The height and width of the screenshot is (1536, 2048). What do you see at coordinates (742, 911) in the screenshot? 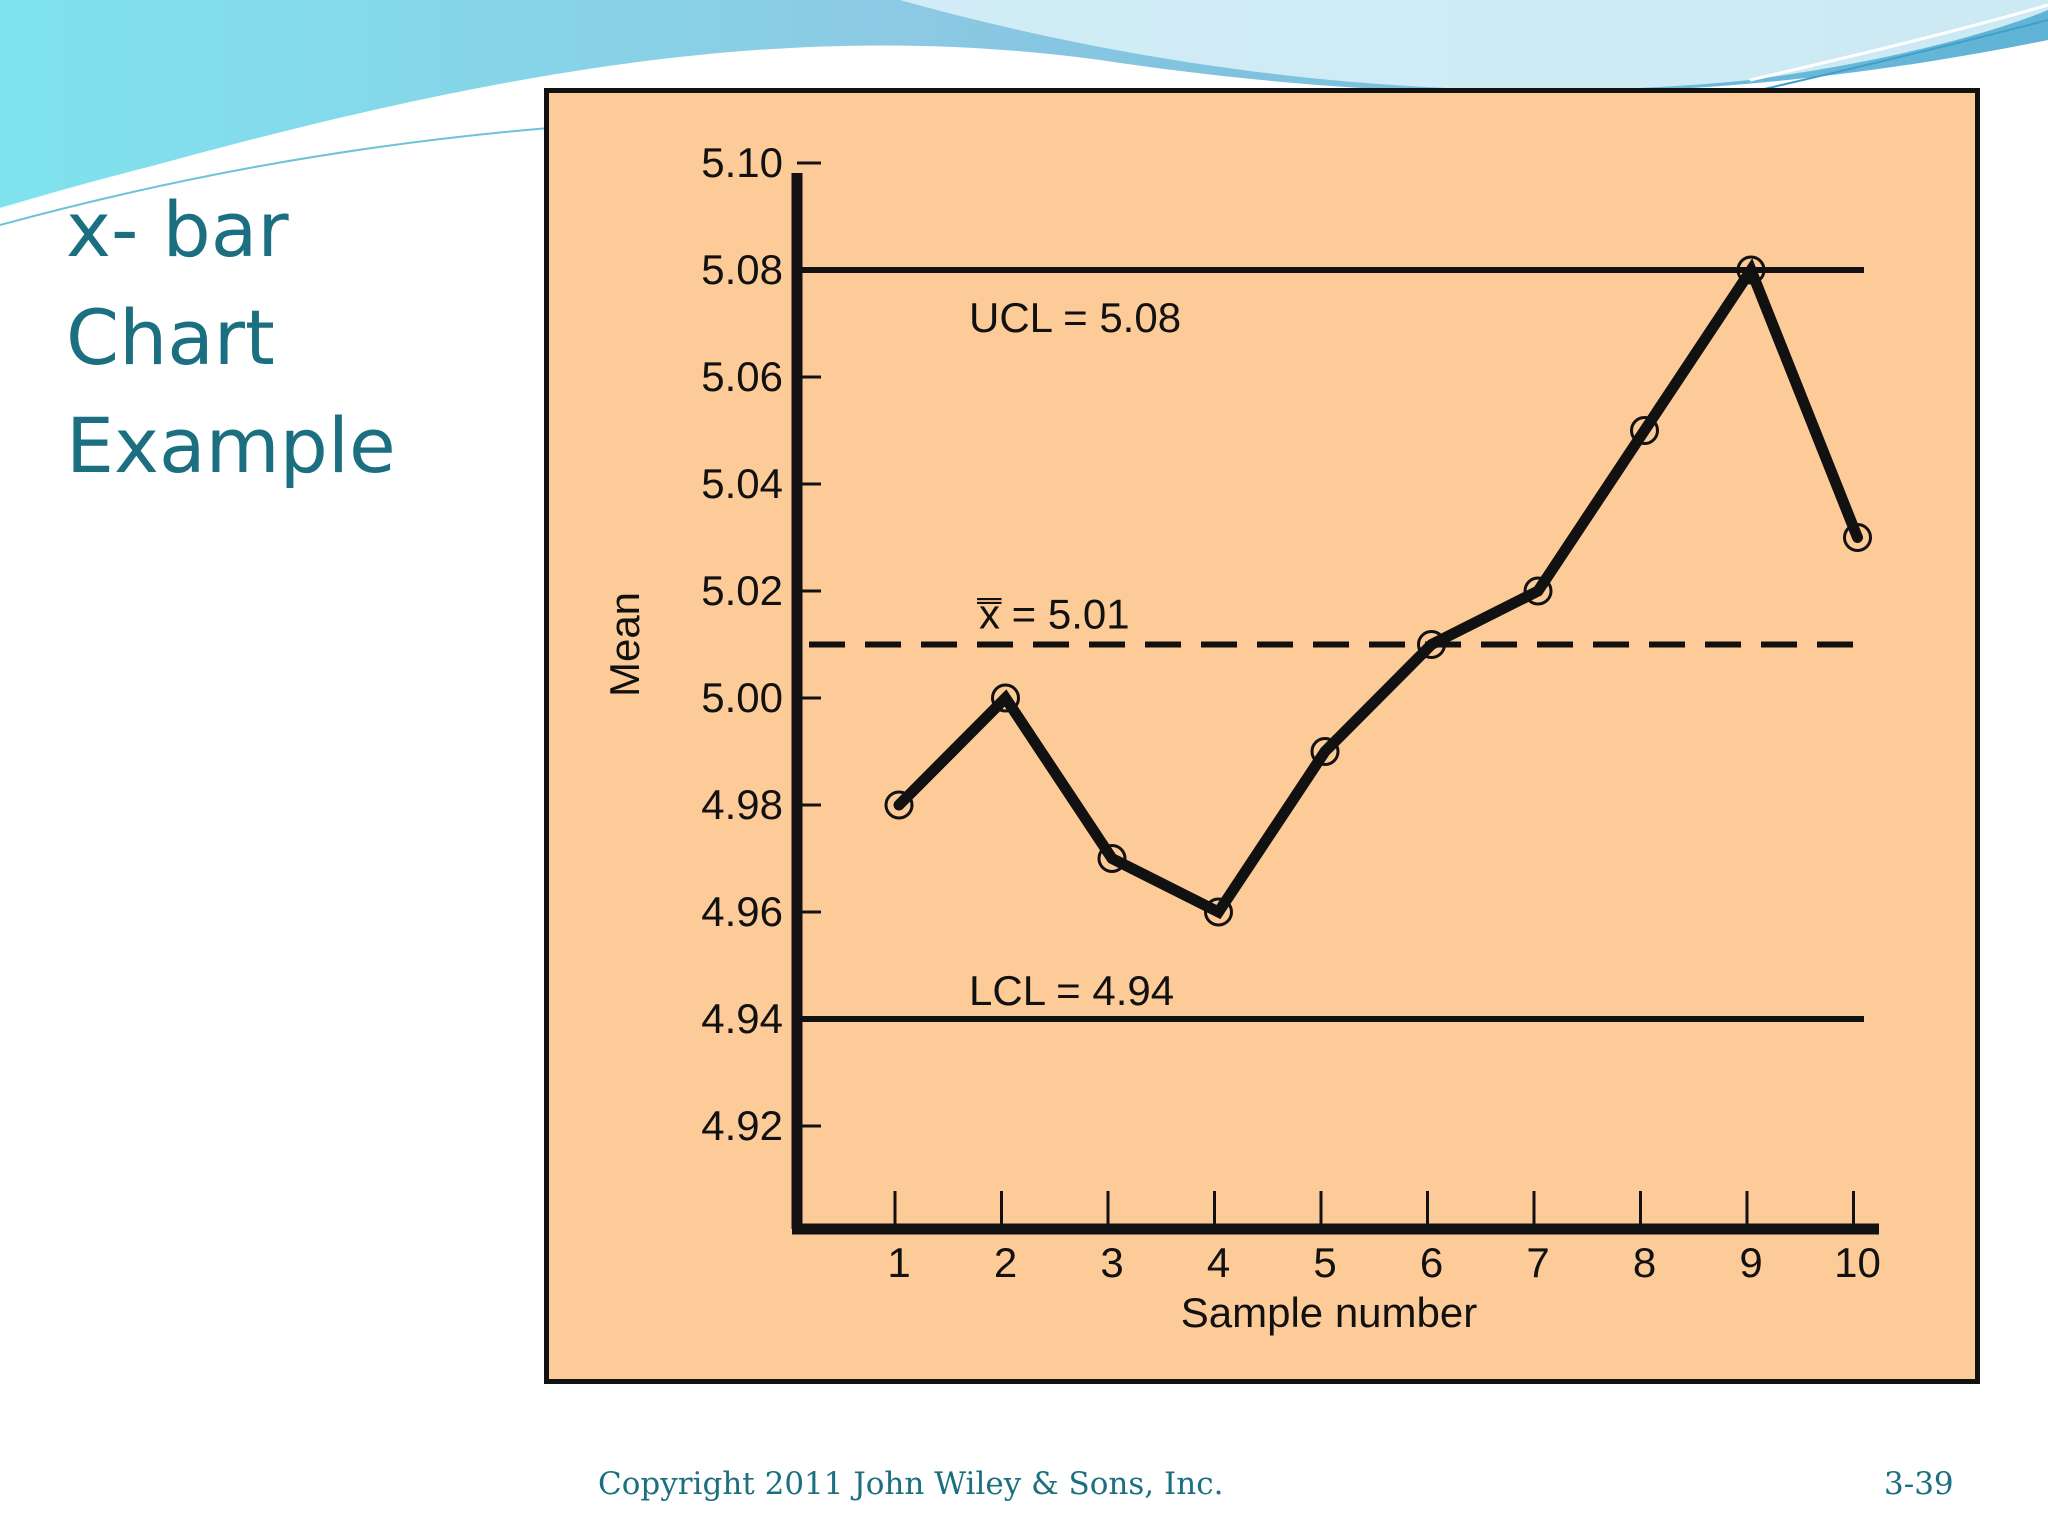
I see `y-tick-label: 4.96` at bounding box center [742, 911].